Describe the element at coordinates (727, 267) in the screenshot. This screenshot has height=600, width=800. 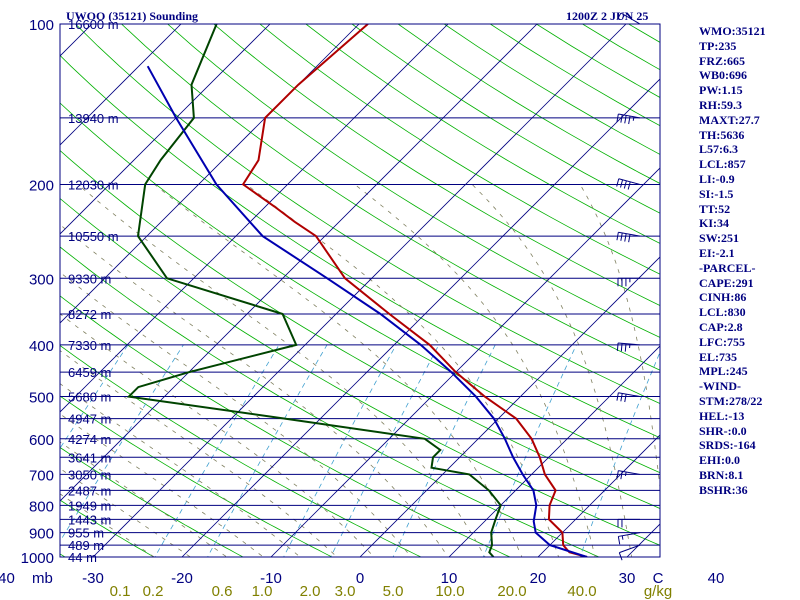
I see `stat-item: -PARCEL-` at that location.